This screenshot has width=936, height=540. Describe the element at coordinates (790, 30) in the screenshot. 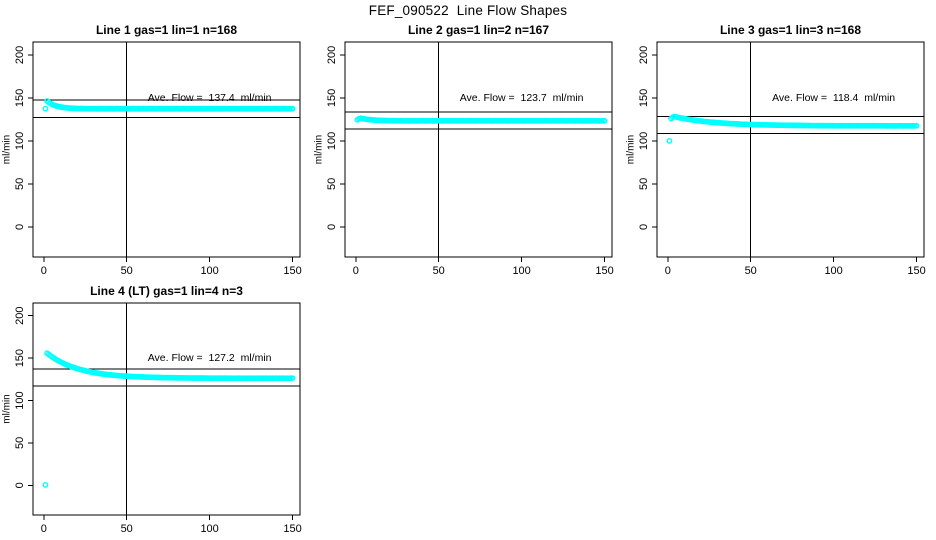

I see `panel-title: Line 3 gas=1 lin=3 n=168` at that location.